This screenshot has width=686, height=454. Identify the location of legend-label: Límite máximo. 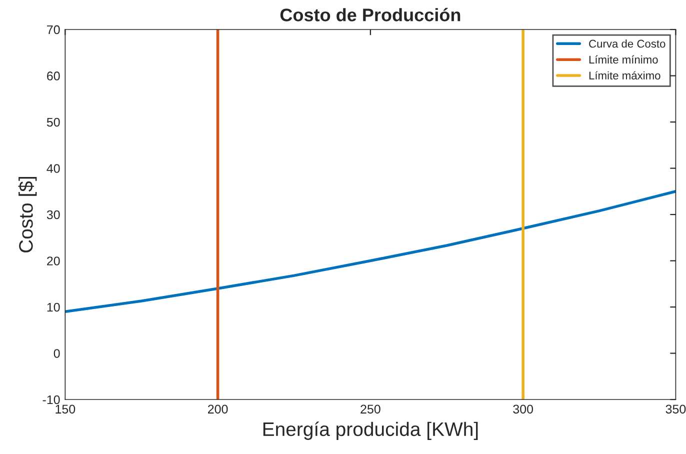
(624, 75).